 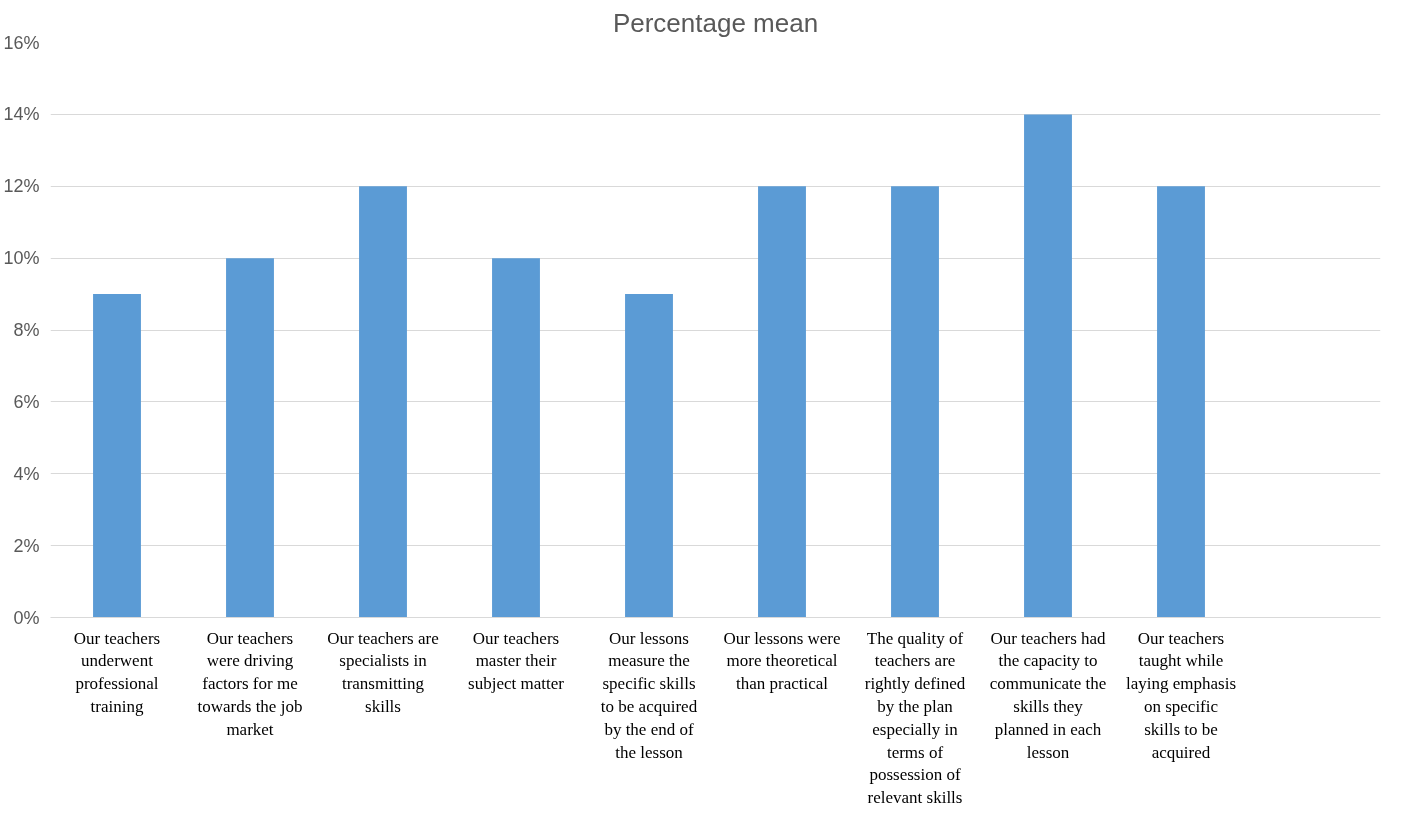 I want to click on x-tick-label: Our teachers were driving factors for me towards the job market, so click(x=250, y=683).